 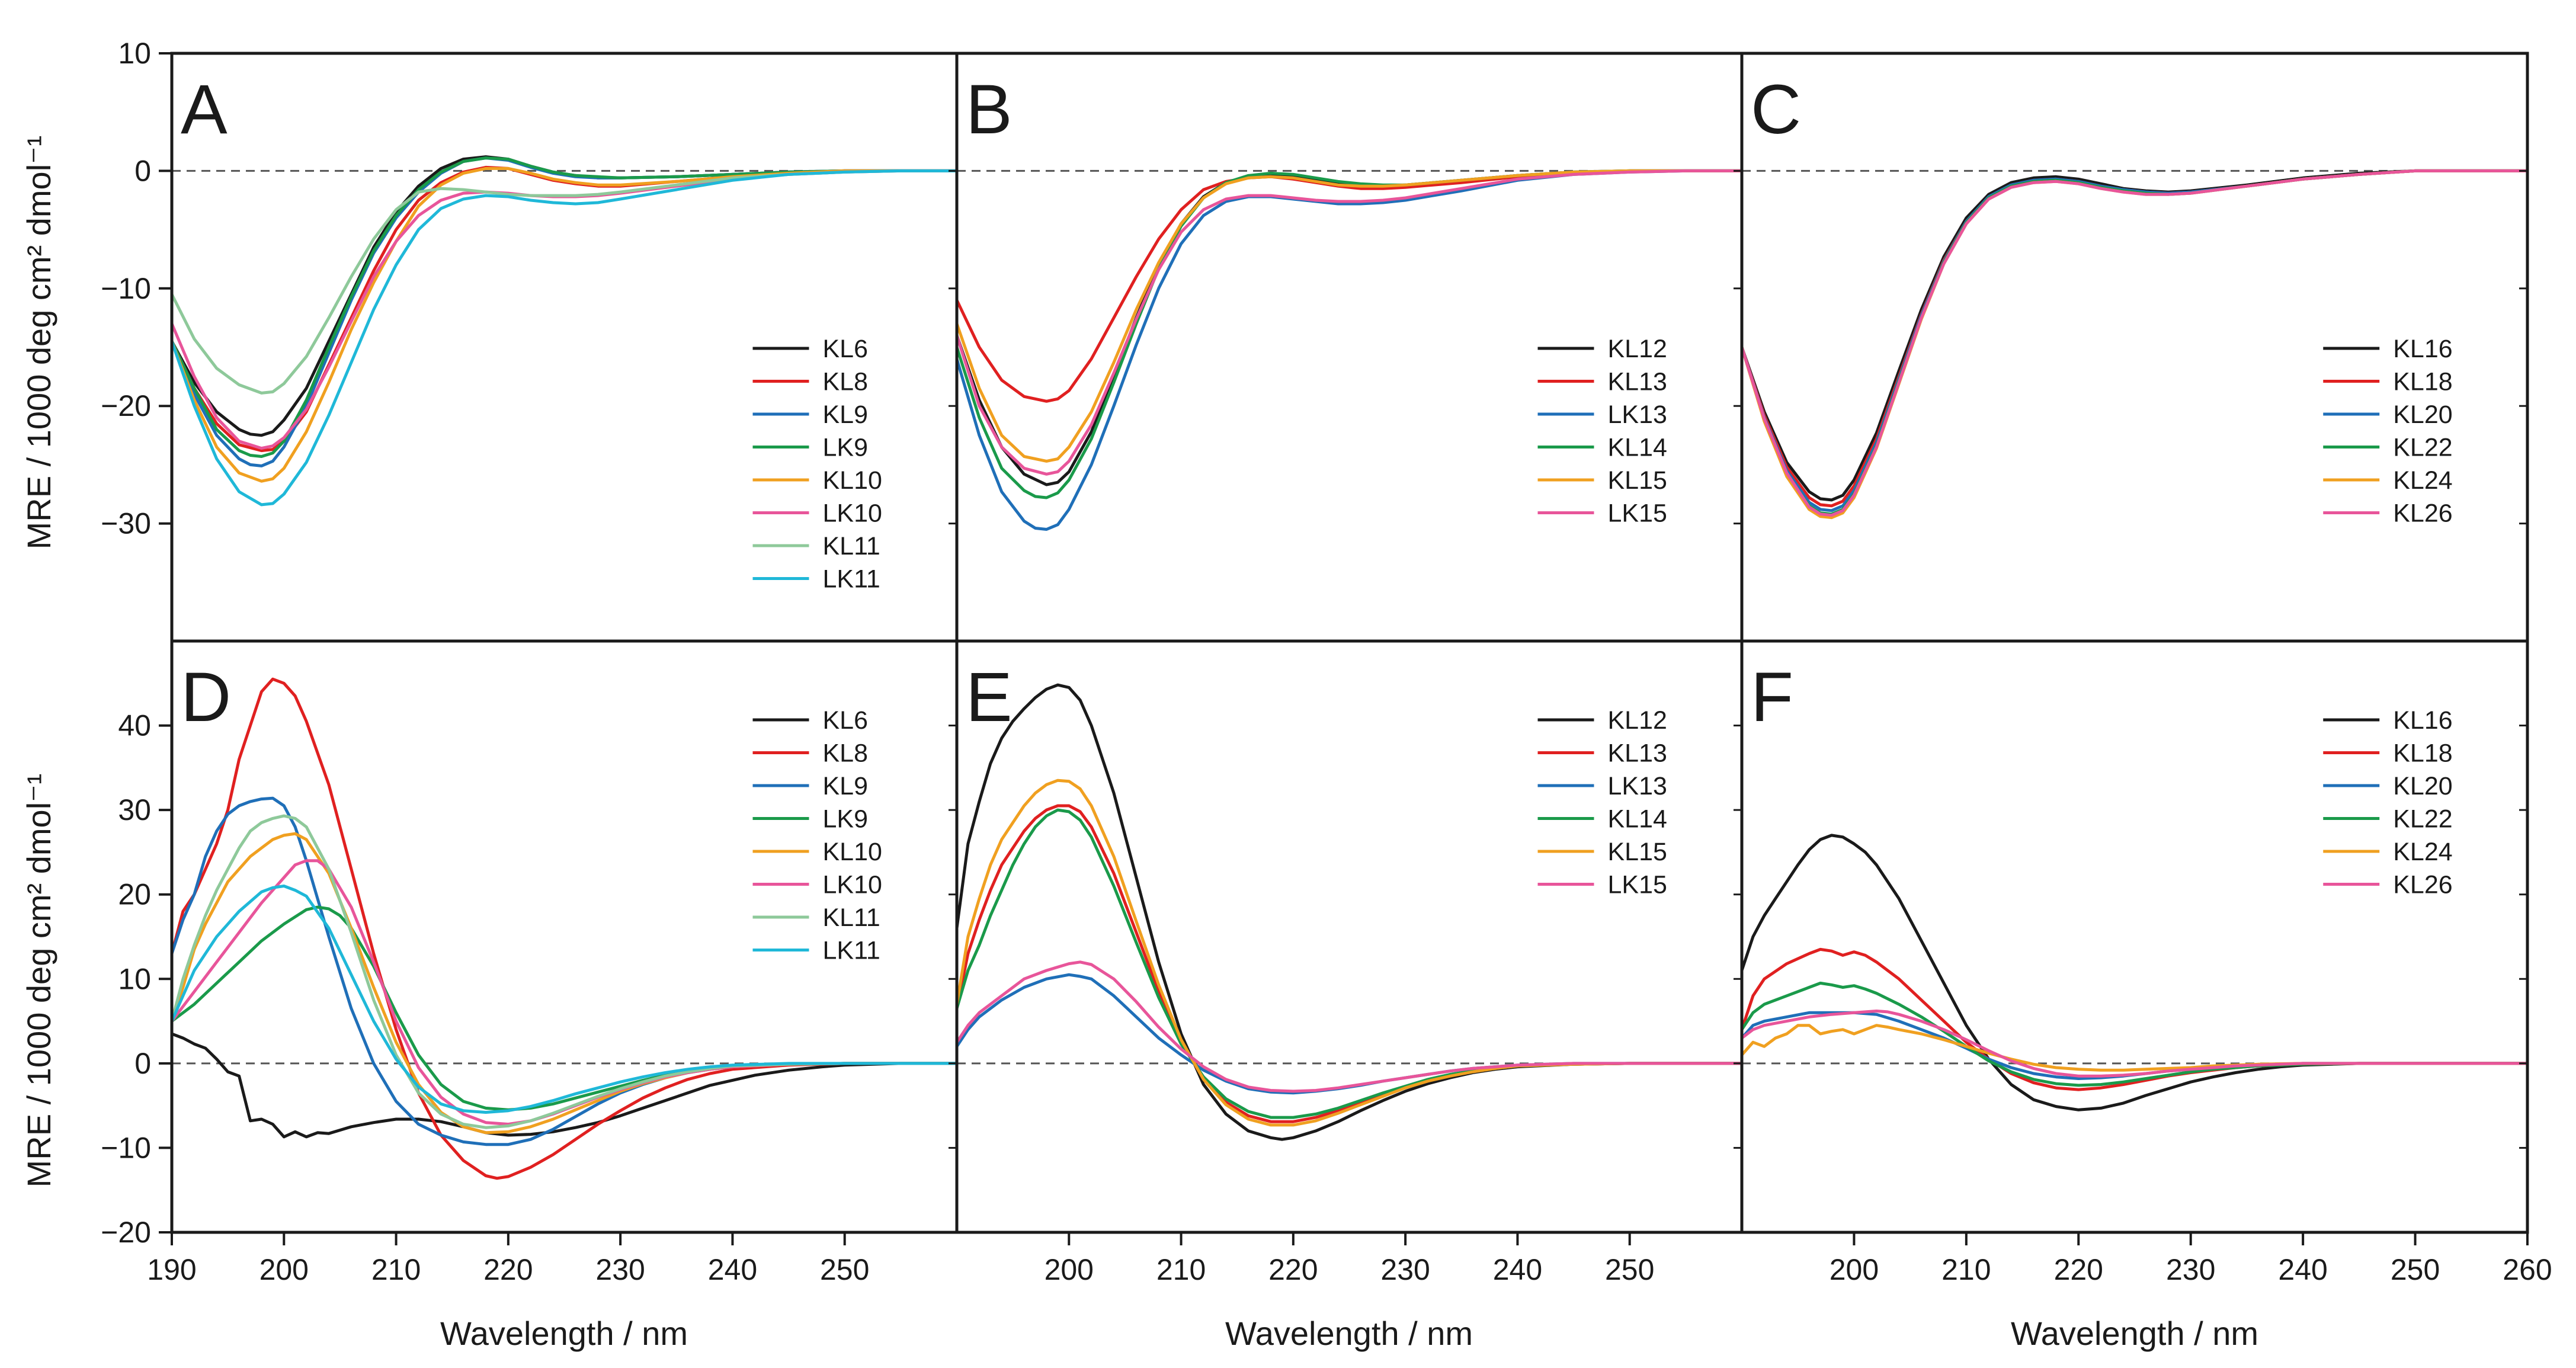 What do you see at coordinates (2422, 480) in the screenshot?
I see `legend-label-c-kl24: KL24` at bounding box center [2422, 480].